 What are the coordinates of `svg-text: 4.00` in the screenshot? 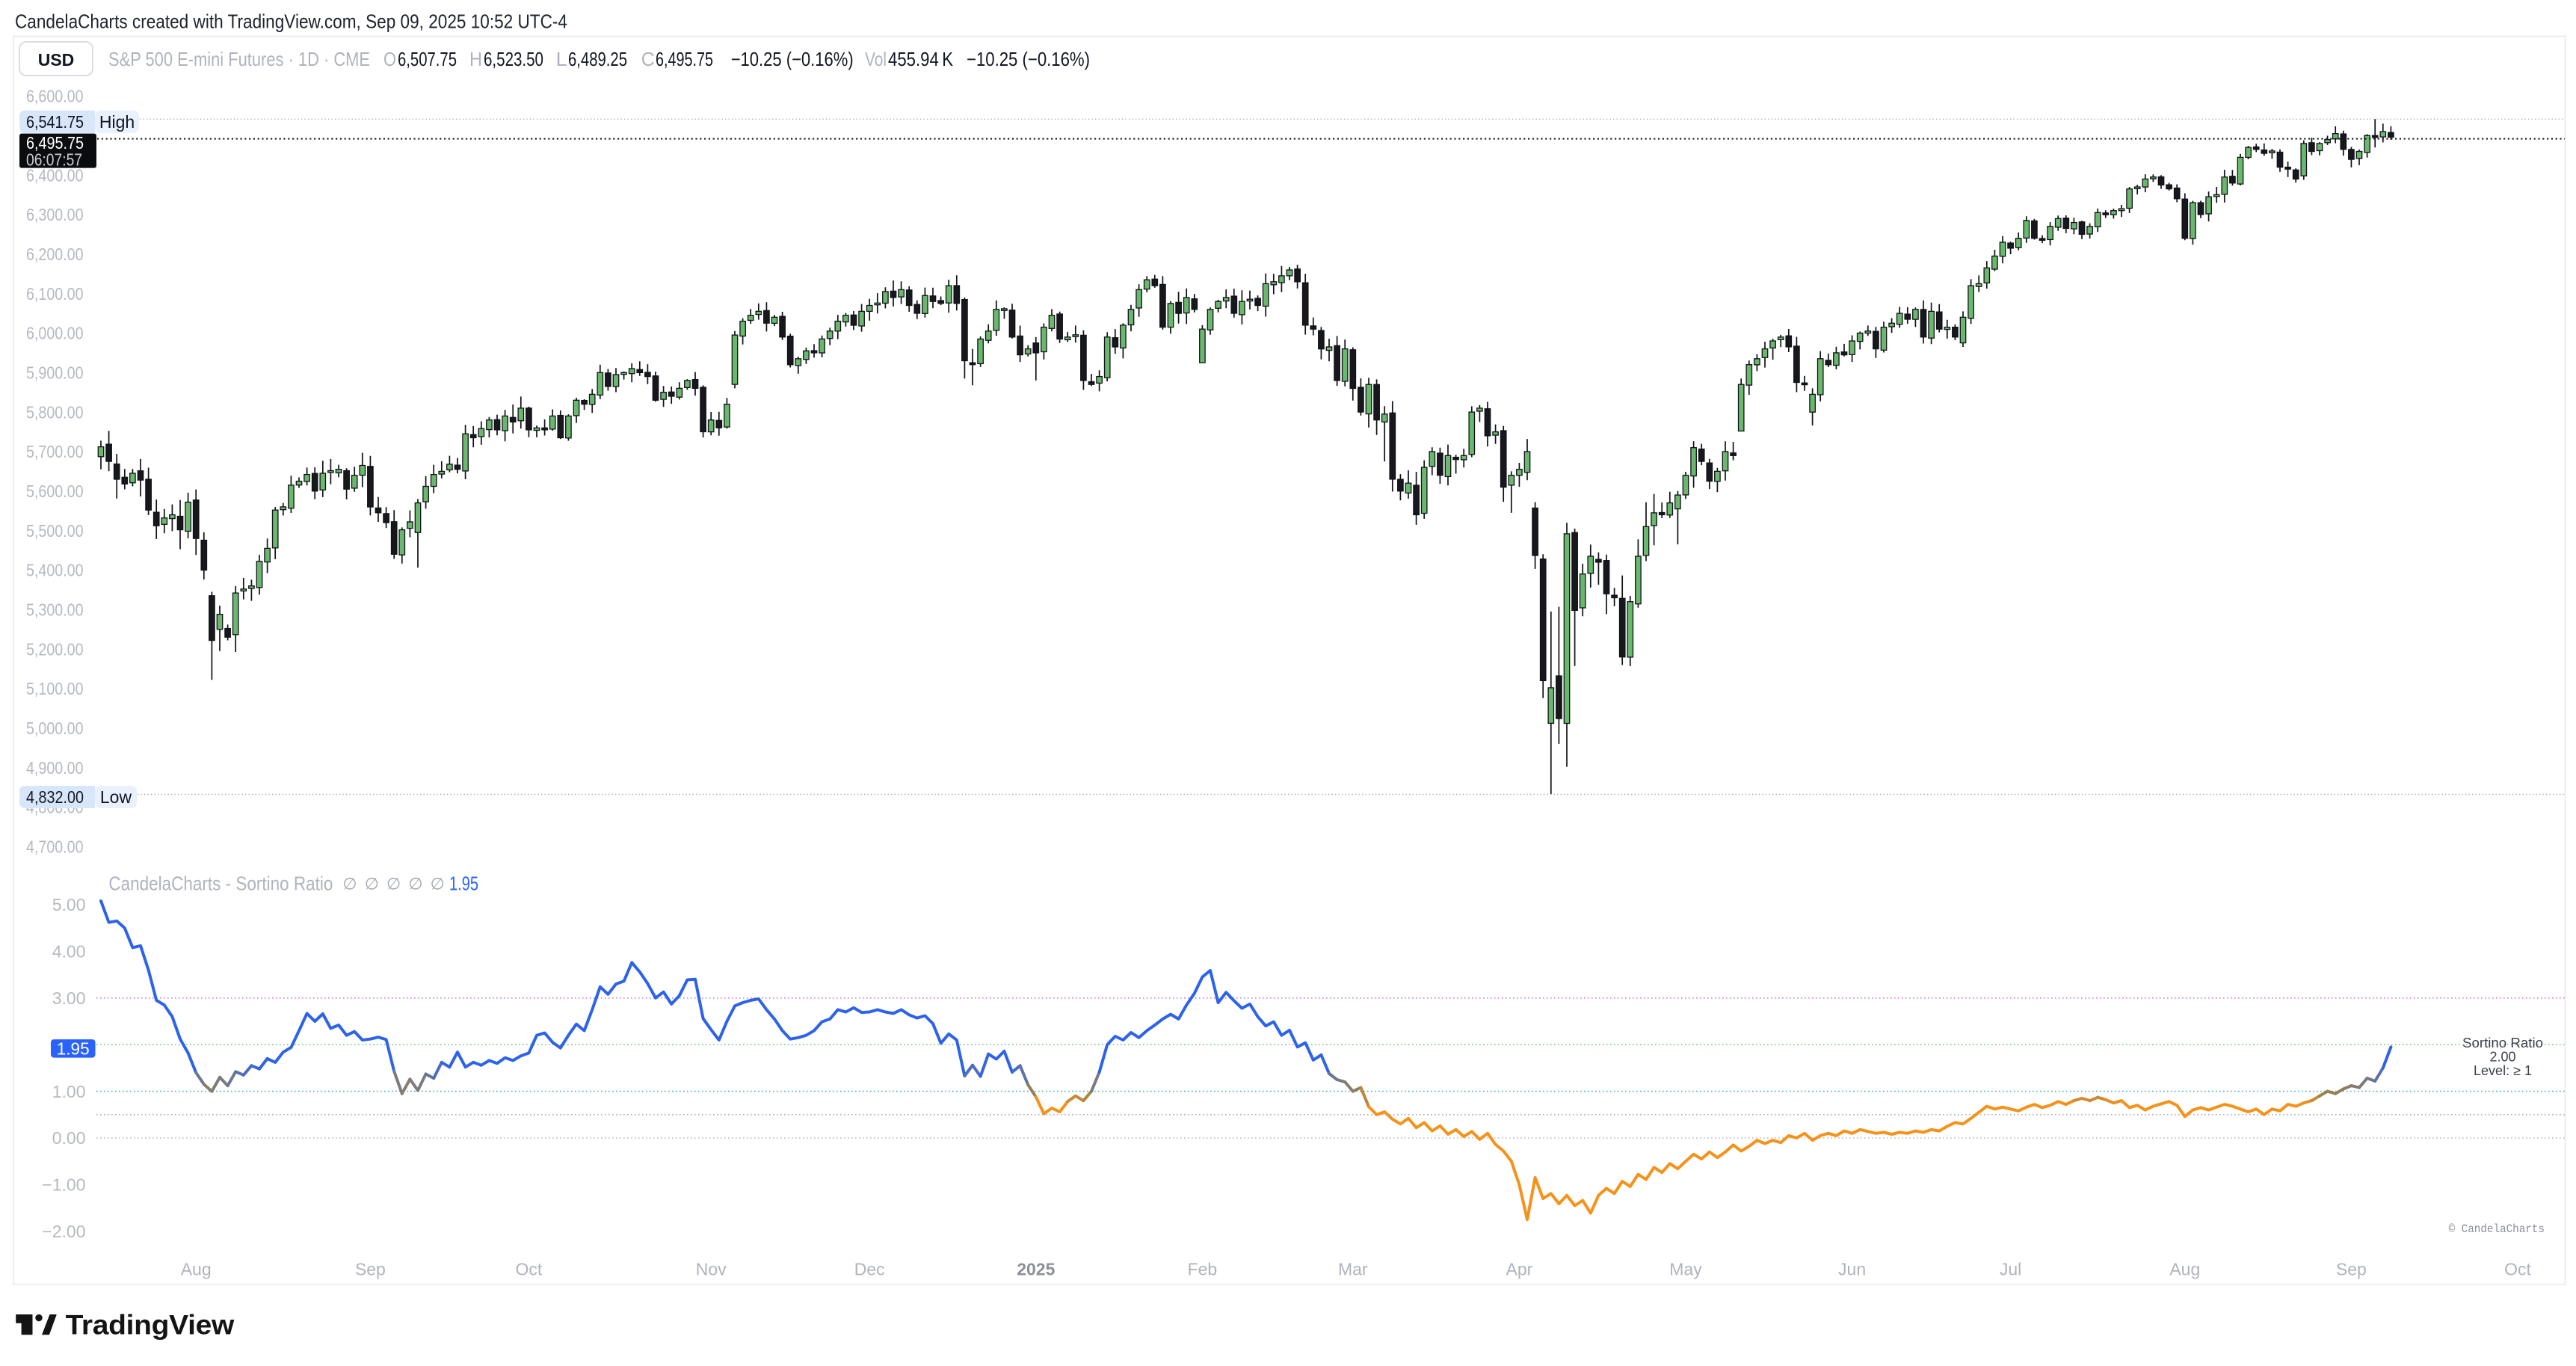 It's located at (69, 952).